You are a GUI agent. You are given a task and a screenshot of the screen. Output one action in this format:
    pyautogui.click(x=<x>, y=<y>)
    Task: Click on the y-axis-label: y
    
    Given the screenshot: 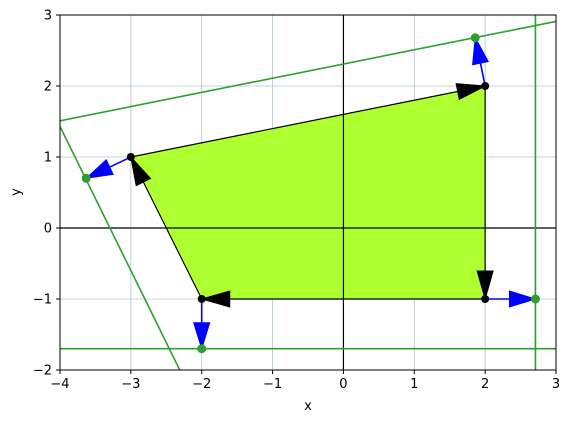 What is the action you would take?
    pyautogui.click(x=16, y=192)
    